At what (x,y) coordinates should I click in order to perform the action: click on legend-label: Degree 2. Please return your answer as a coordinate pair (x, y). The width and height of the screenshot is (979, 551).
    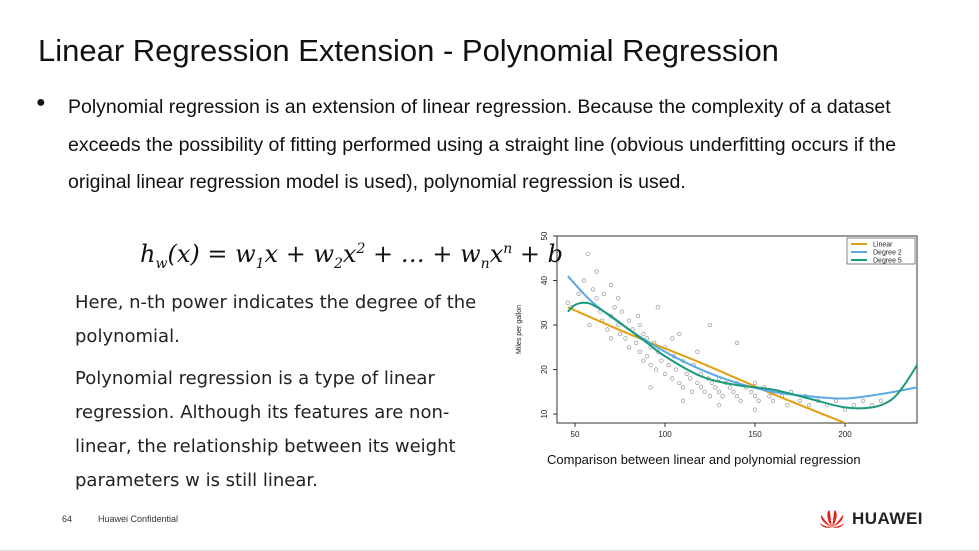
    Looking at the image, I should click on (887, 253).